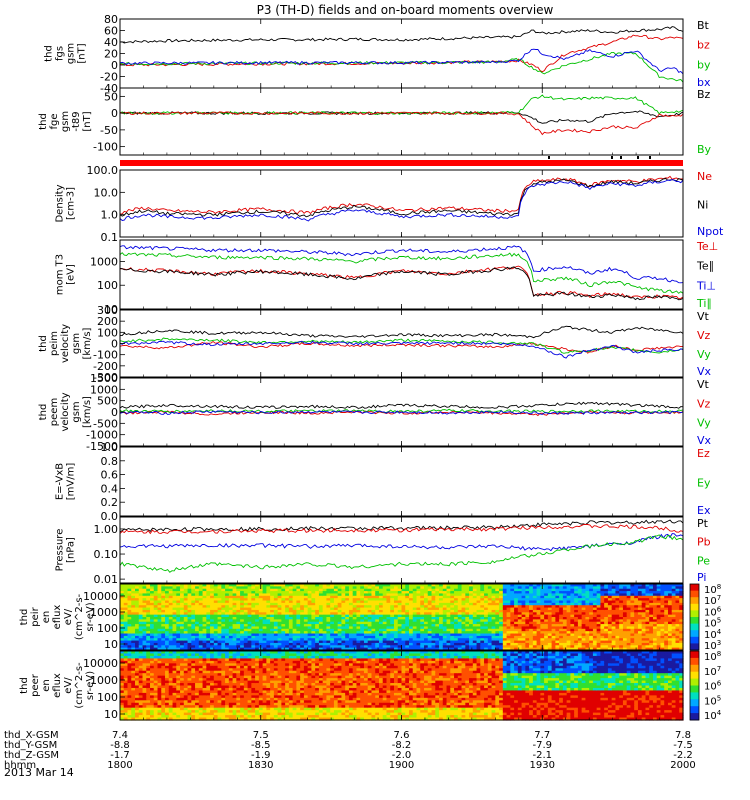 Image resolution: width=750 pixels, height=800 pixels. What do you see at coordinates (35, 616) in the screenshot?
I see `y-axis-label: peir` at bounding box center [35, 616].